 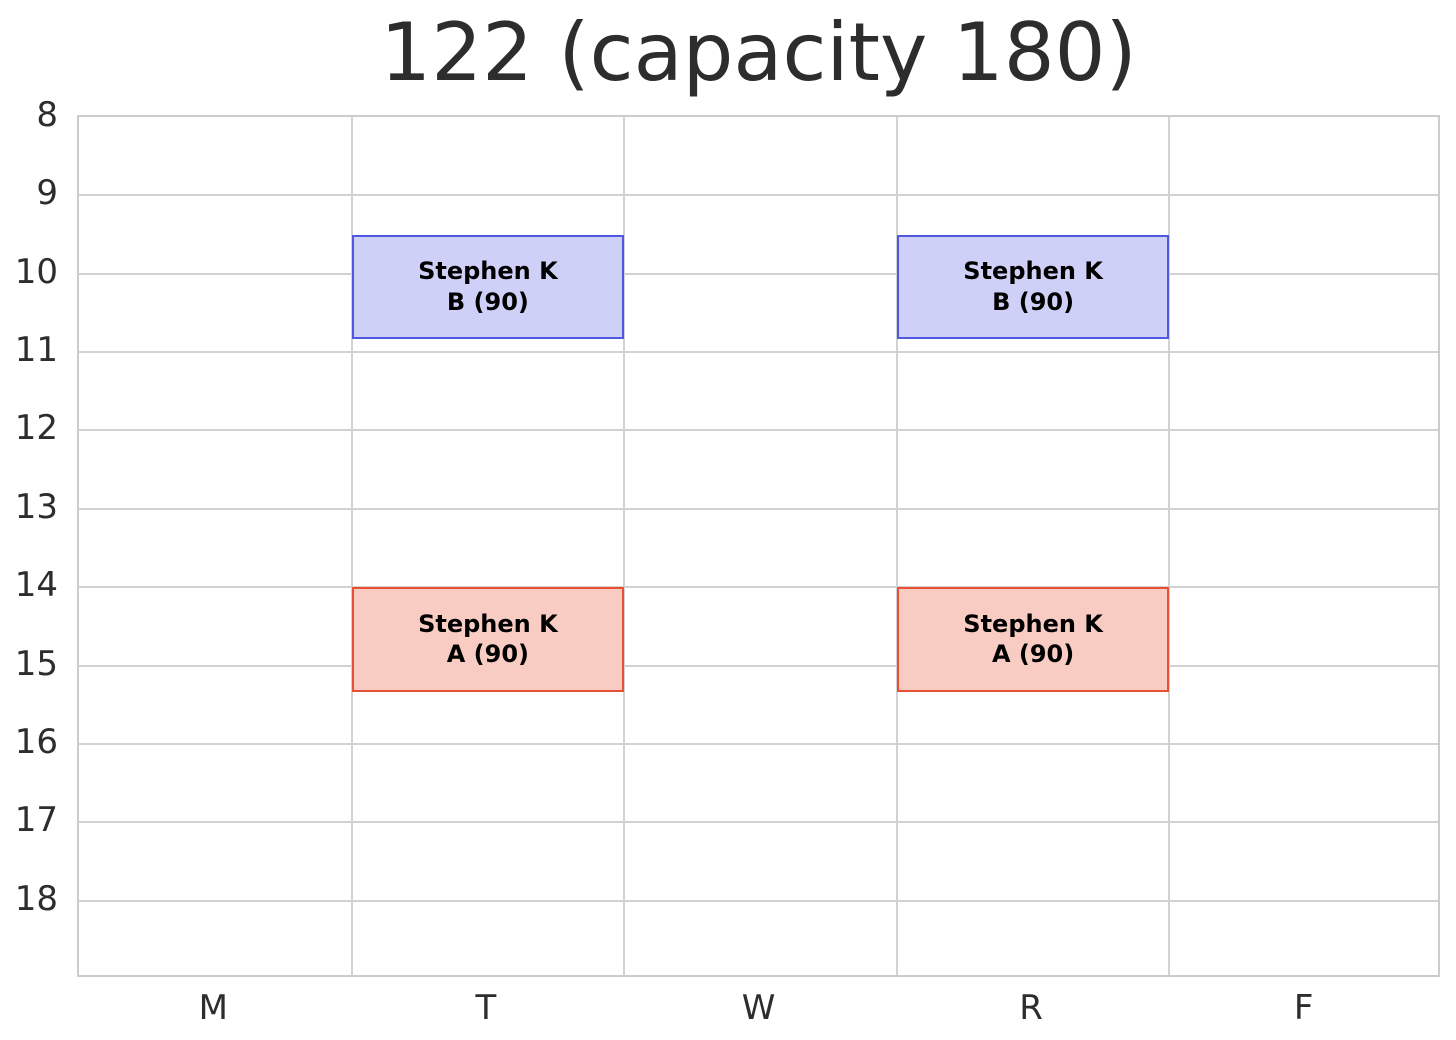 What do you see at coordinates (36, 741) in the screenshot?
I see `y-tick-label: 16` at bounding box center [36, 741].